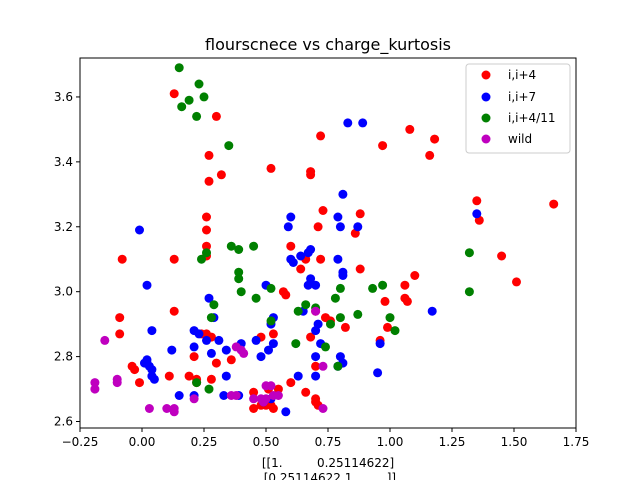 The height and width of the screenshot is (480, 640). I want to click on y-tick-label: 3.2, so click(63, 227).